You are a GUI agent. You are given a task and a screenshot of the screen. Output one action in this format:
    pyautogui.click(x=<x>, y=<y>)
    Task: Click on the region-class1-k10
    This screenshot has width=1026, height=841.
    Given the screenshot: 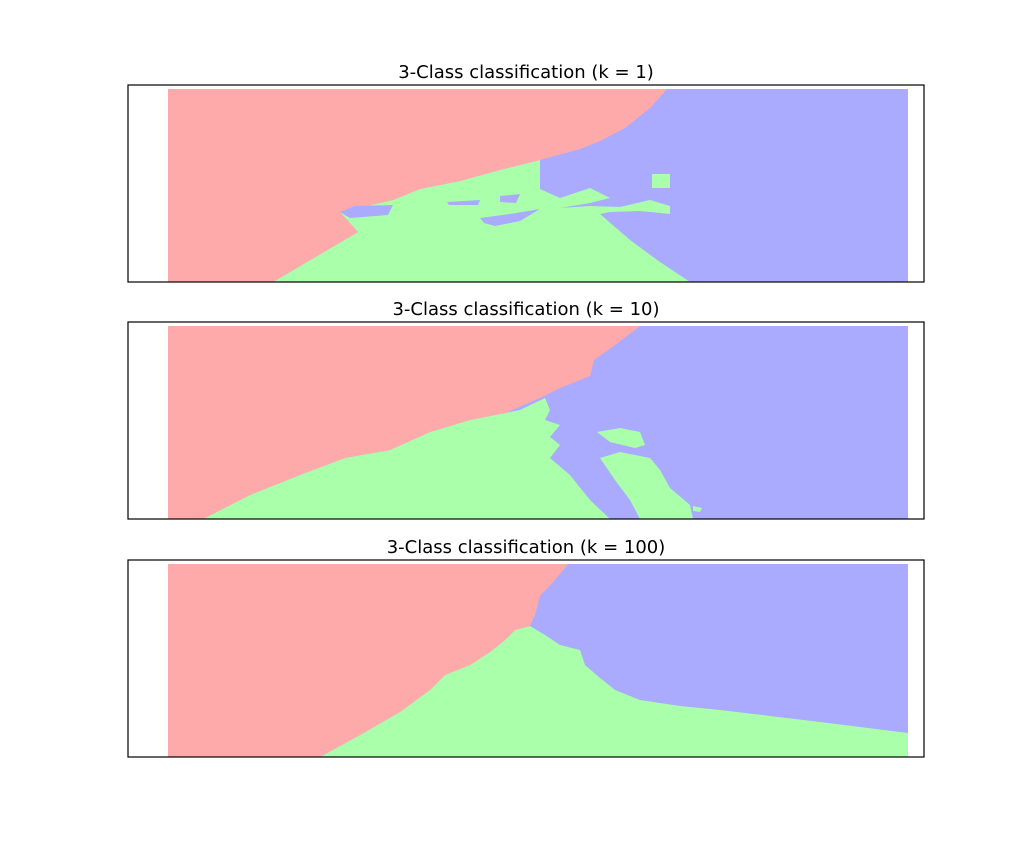 What is the action you would take?
    pyautogui.click(x=406, y=458)
    